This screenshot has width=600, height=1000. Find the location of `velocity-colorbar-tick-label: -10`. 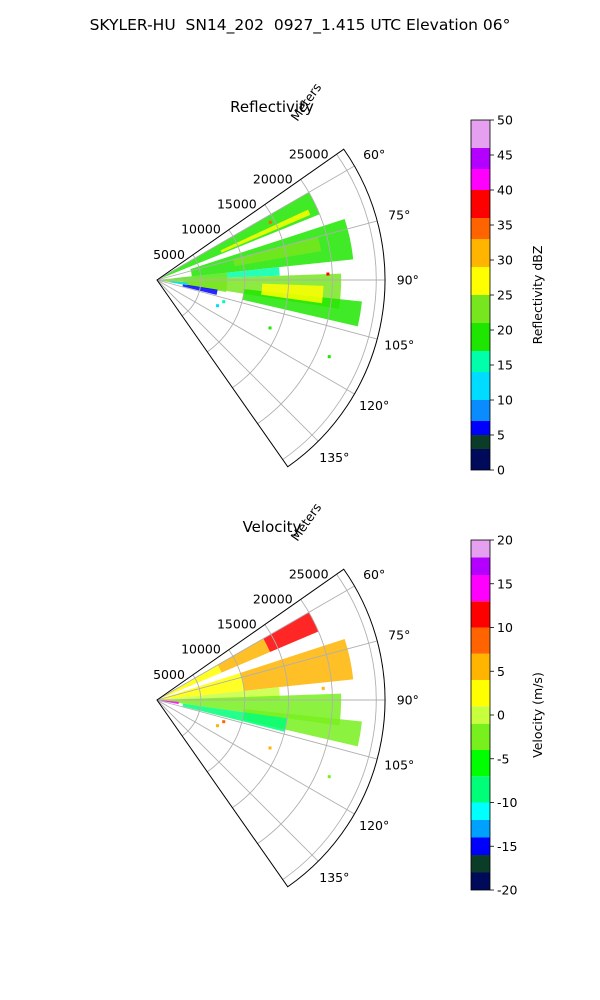

velocity-colorbar-tick-label: -10 is located at coordinates (507, 802).